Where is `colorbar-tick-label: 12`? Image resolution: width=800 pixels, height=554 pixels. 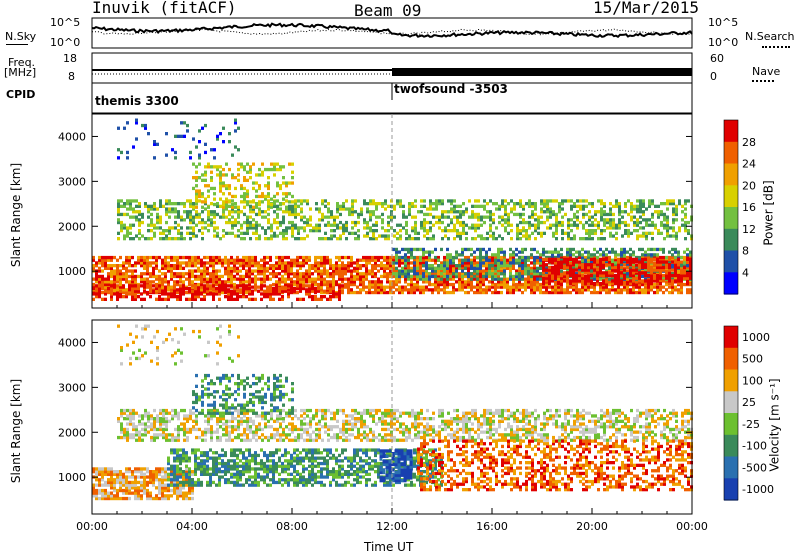
colorbar-tick-label: 12 is located at coordinates (749, 229).